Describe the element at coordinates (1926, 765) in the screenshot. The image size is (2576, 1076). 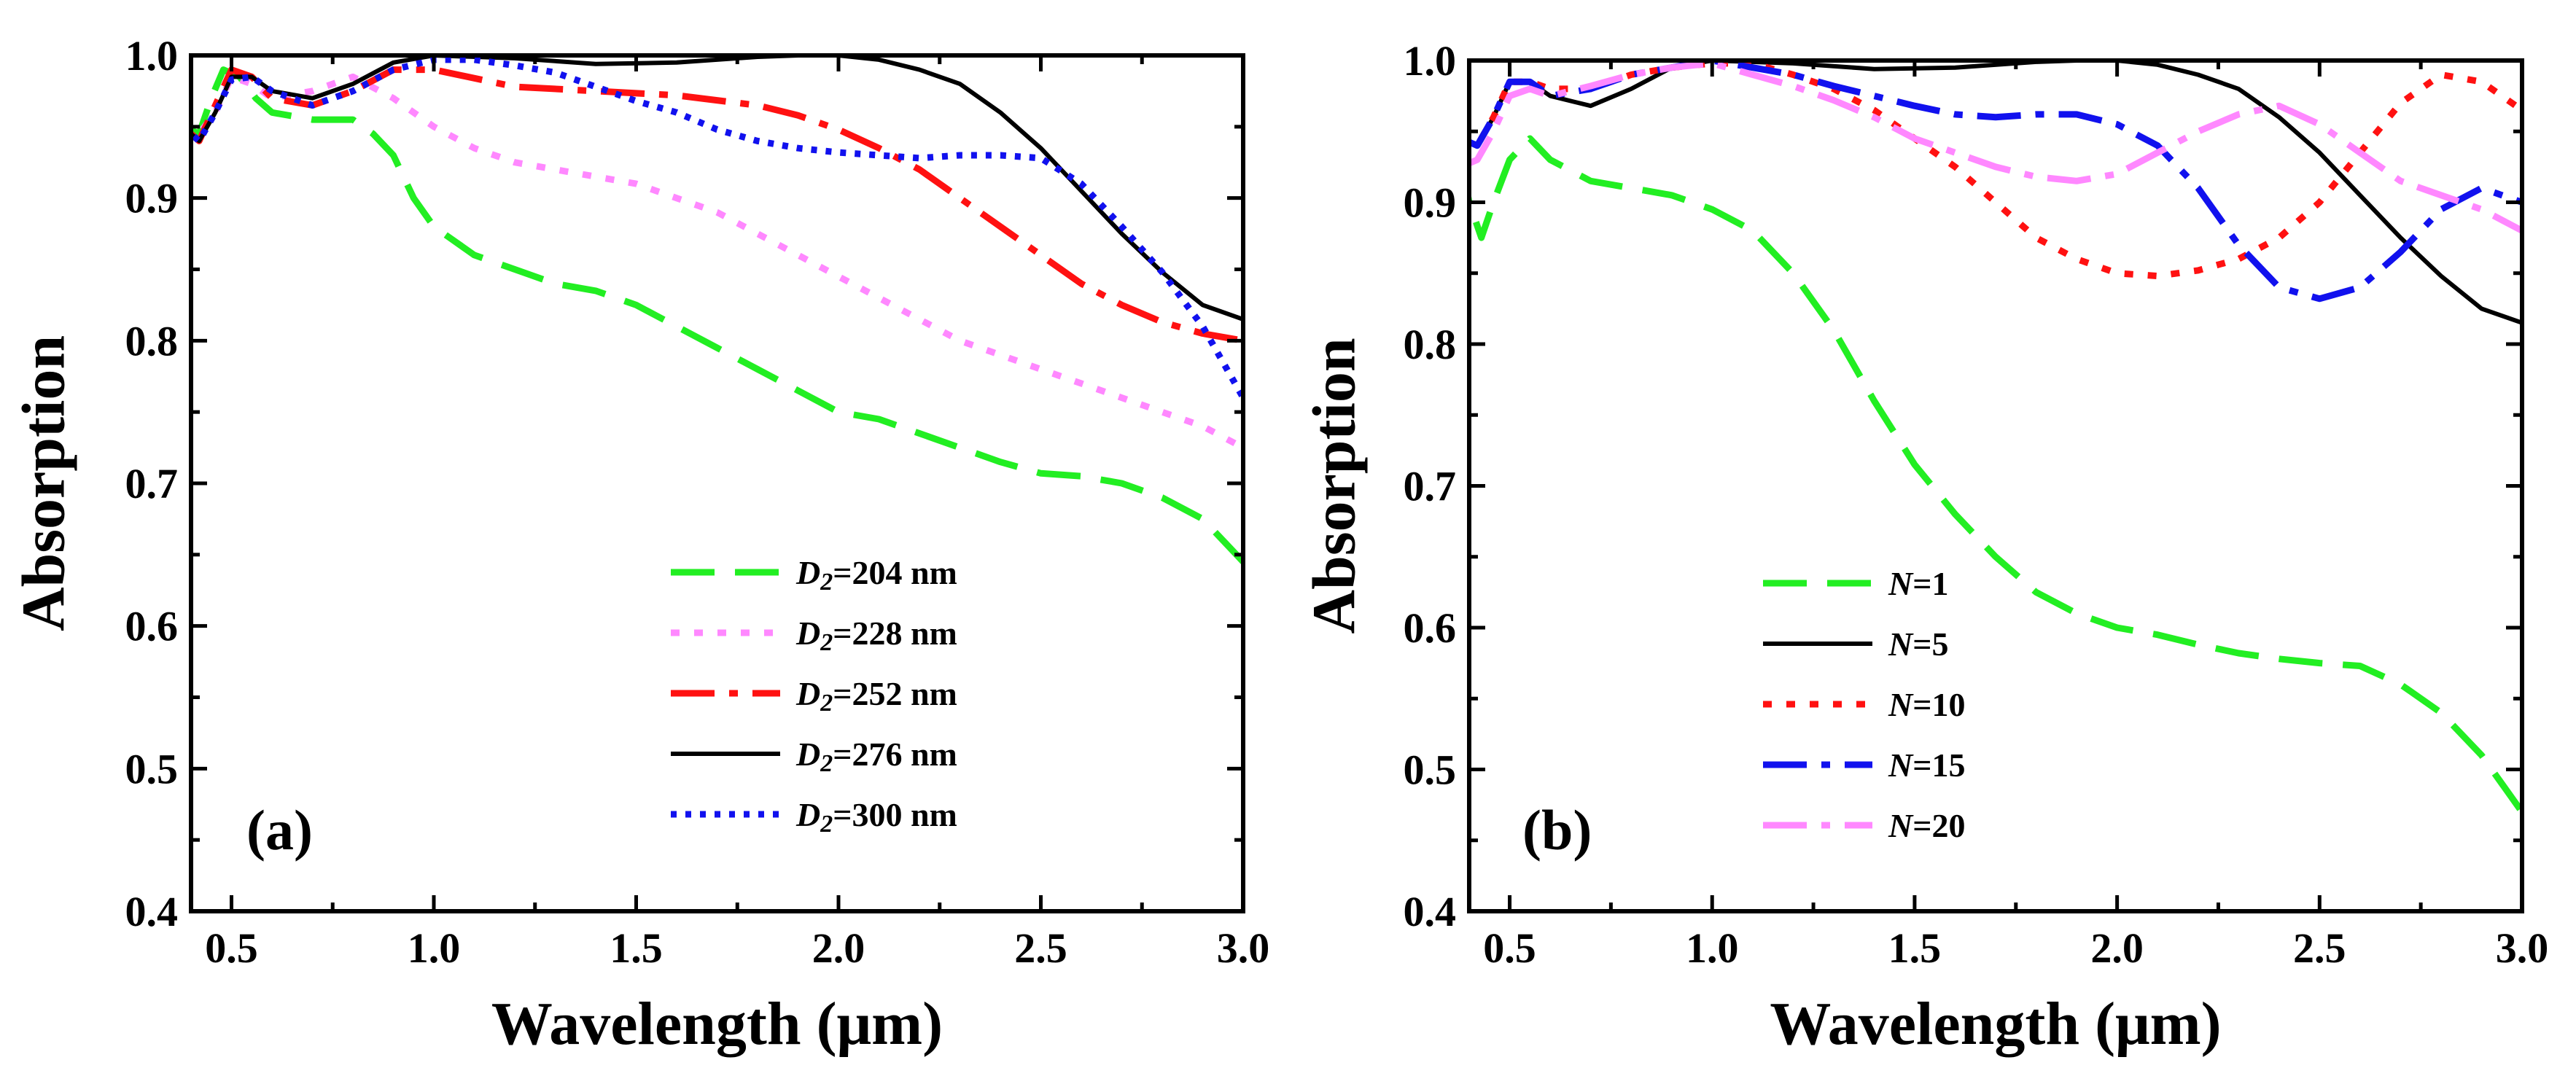
I see `legend-entry: N=15` at that location.